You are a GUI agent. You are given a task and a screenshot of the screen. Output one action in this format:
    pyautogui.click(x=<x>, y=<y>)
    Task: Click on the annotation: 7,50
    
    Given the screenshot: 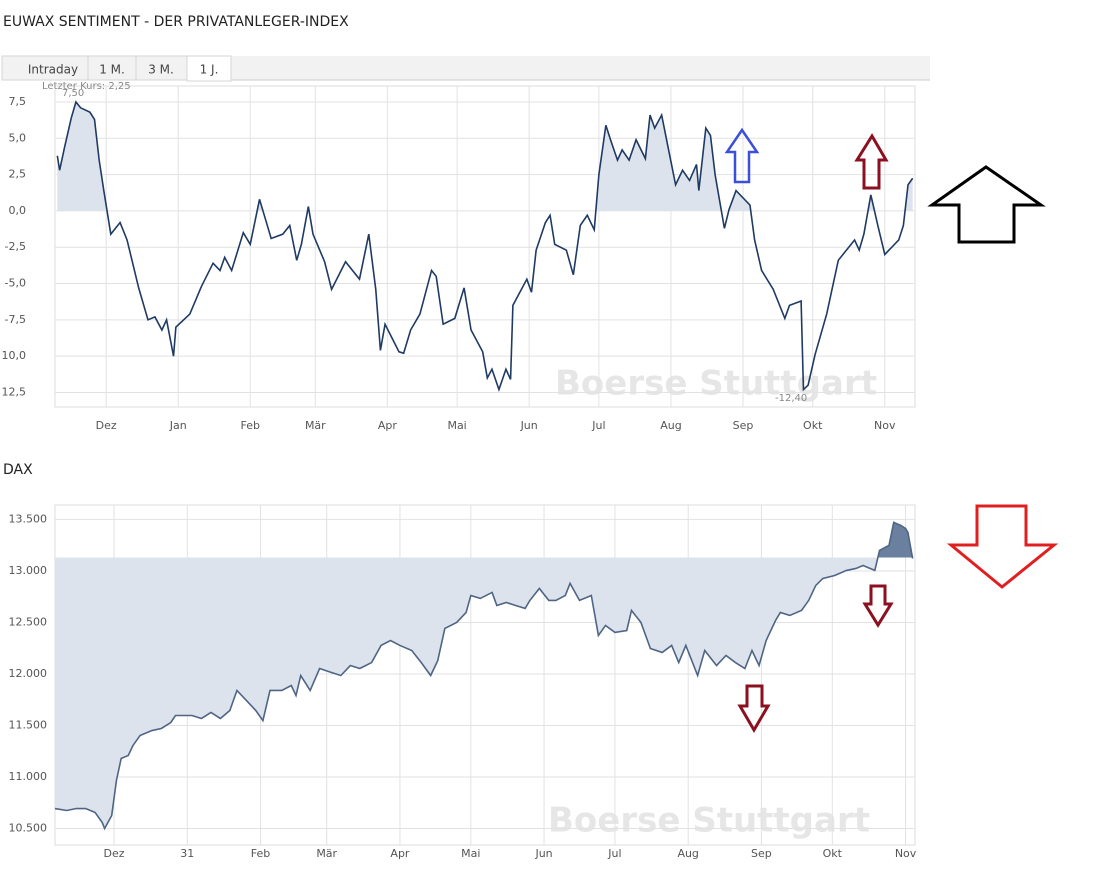 What is the action you would take?
    pyautogui.click(x=73, y=93)
    